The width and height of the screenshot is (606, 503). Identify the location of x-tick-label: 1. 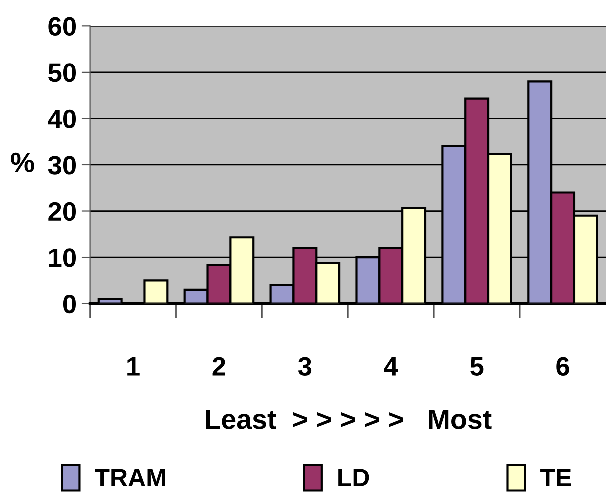
(134, 367).